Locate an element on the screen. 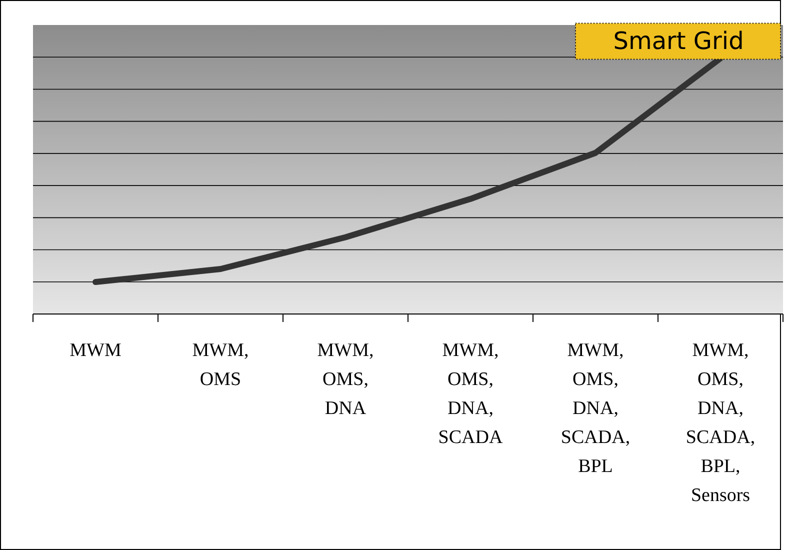 This screenshot has height=550, width=795. x-tick-label: MWM, OMS, DNA, SCADA, BPL, Sensors is located at coordinates (721, 423).